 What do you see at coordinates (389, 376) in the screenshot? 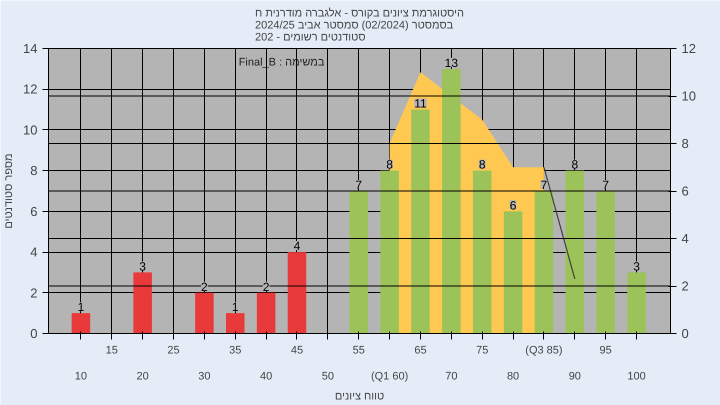
I see `x-tick-label: (Q1 60)` at bounding box center [389, 376].